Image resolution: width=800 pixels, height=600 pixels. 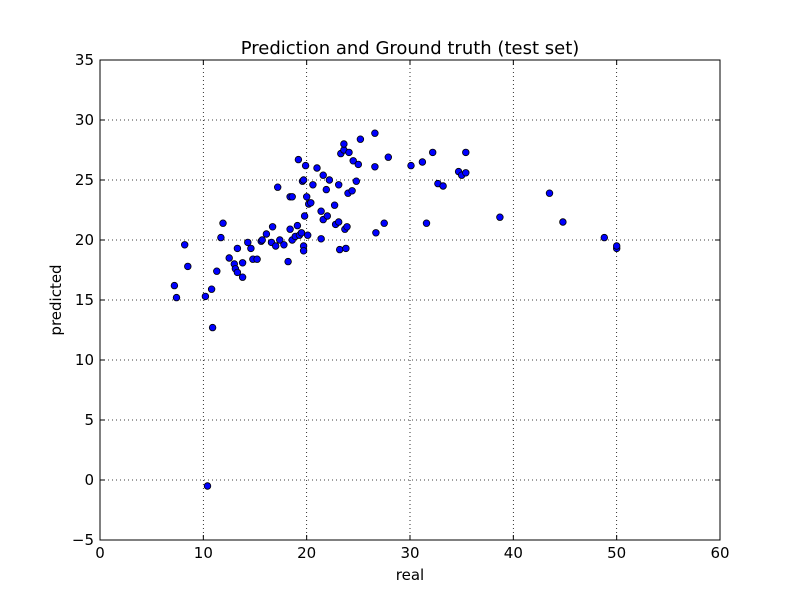 What do you see at coordinates (513, 553) in the screenshot?
I see `x-tick-label: 40` at bounding box center [513, 553].